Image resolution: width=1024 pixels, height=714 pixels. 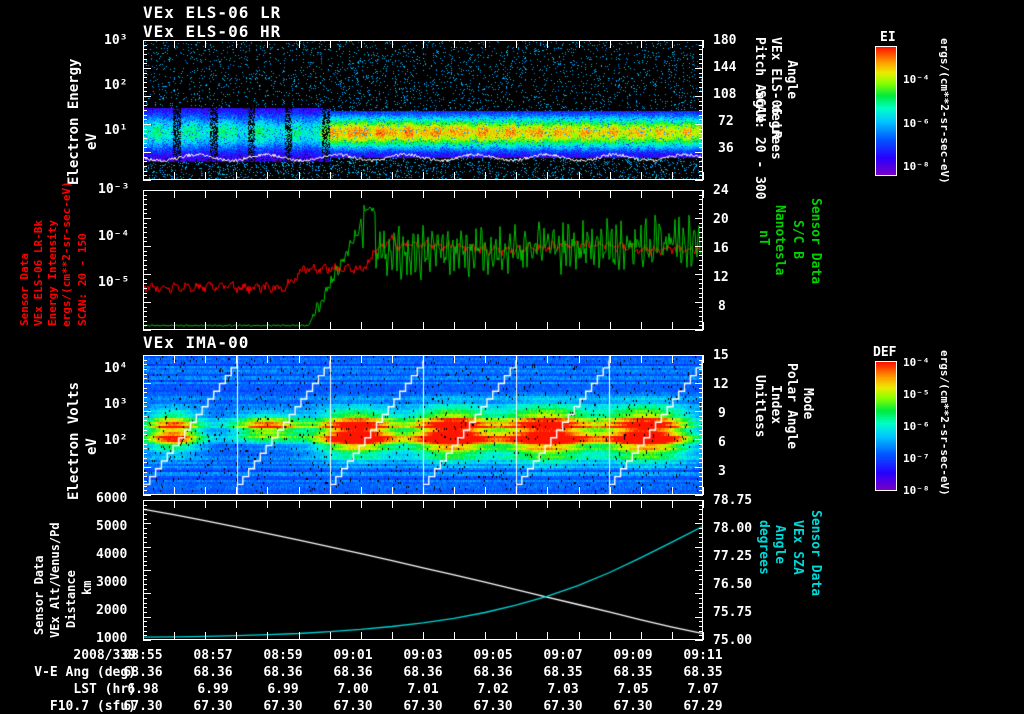 What do you see at coordinates (703, 655) in the screenshot?
I see `bottom-cell-times-8: 09:11` at bounding box center [703, 655].